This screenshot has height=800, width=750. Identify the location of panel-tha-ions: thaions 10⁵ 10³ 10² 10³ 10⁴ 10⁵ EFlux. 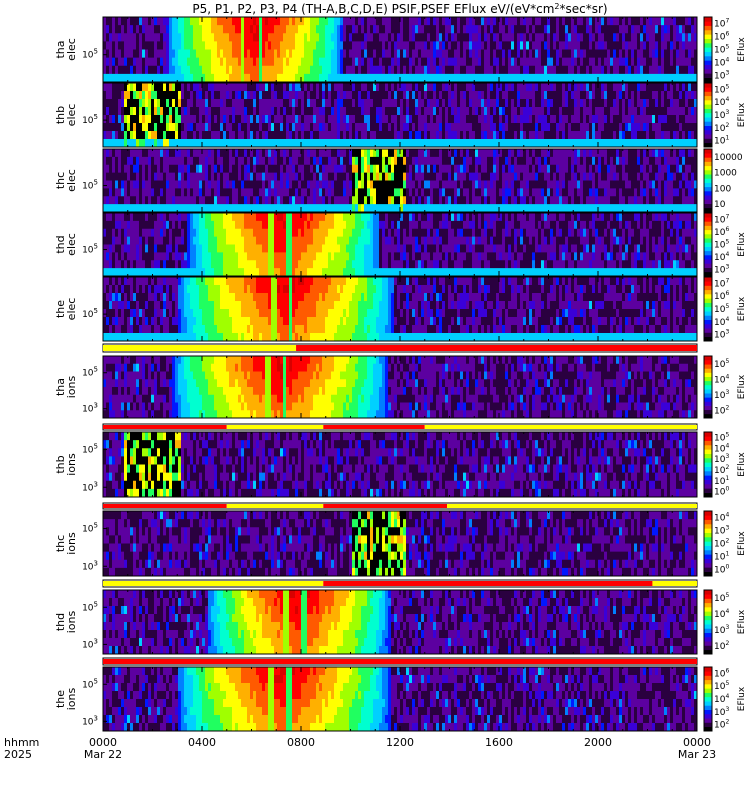
(400, 381).